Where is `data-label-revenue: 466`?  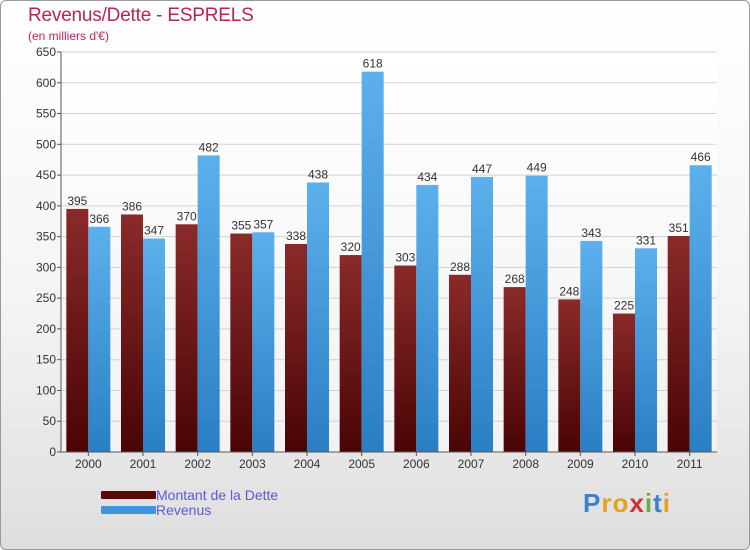 data-label-revenue: 466 is located at coordinates (701, 157).